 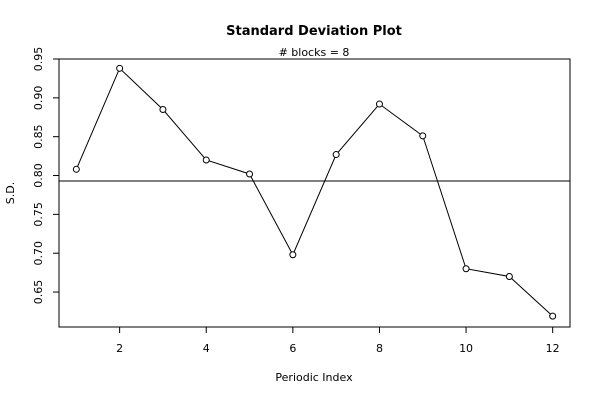 What do you see at coordinates (45, 176) in the screenshot?
I see `y-axis: 0.65 0.70 0.75 0.80 0.85 0.90 0.95` at bounding box center [45, 176].